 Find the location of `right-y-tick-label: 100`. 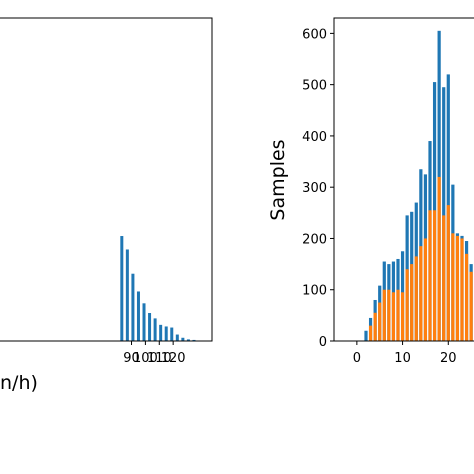

right-y-tick-label: 100 is located at coordinates (314, 291).